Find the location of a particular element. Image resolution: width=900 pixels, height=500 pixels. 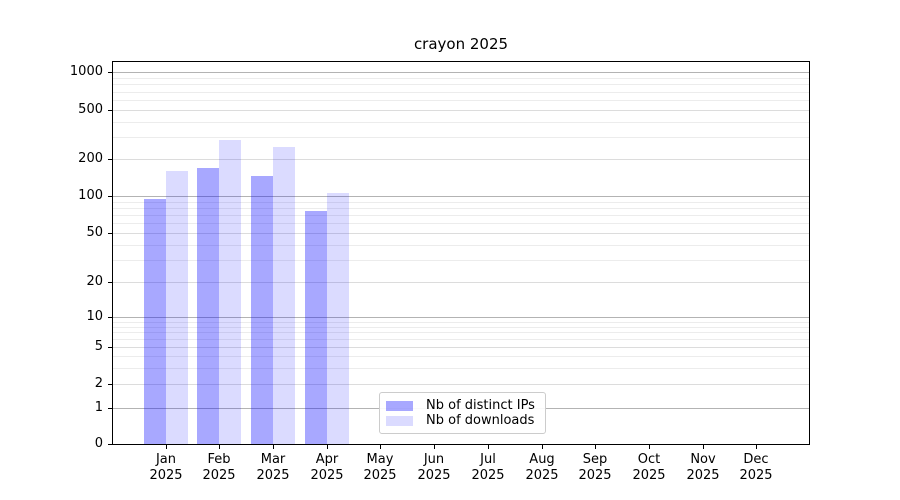

legend-swatch-distinct-ips is located at coordinates (399, 405).